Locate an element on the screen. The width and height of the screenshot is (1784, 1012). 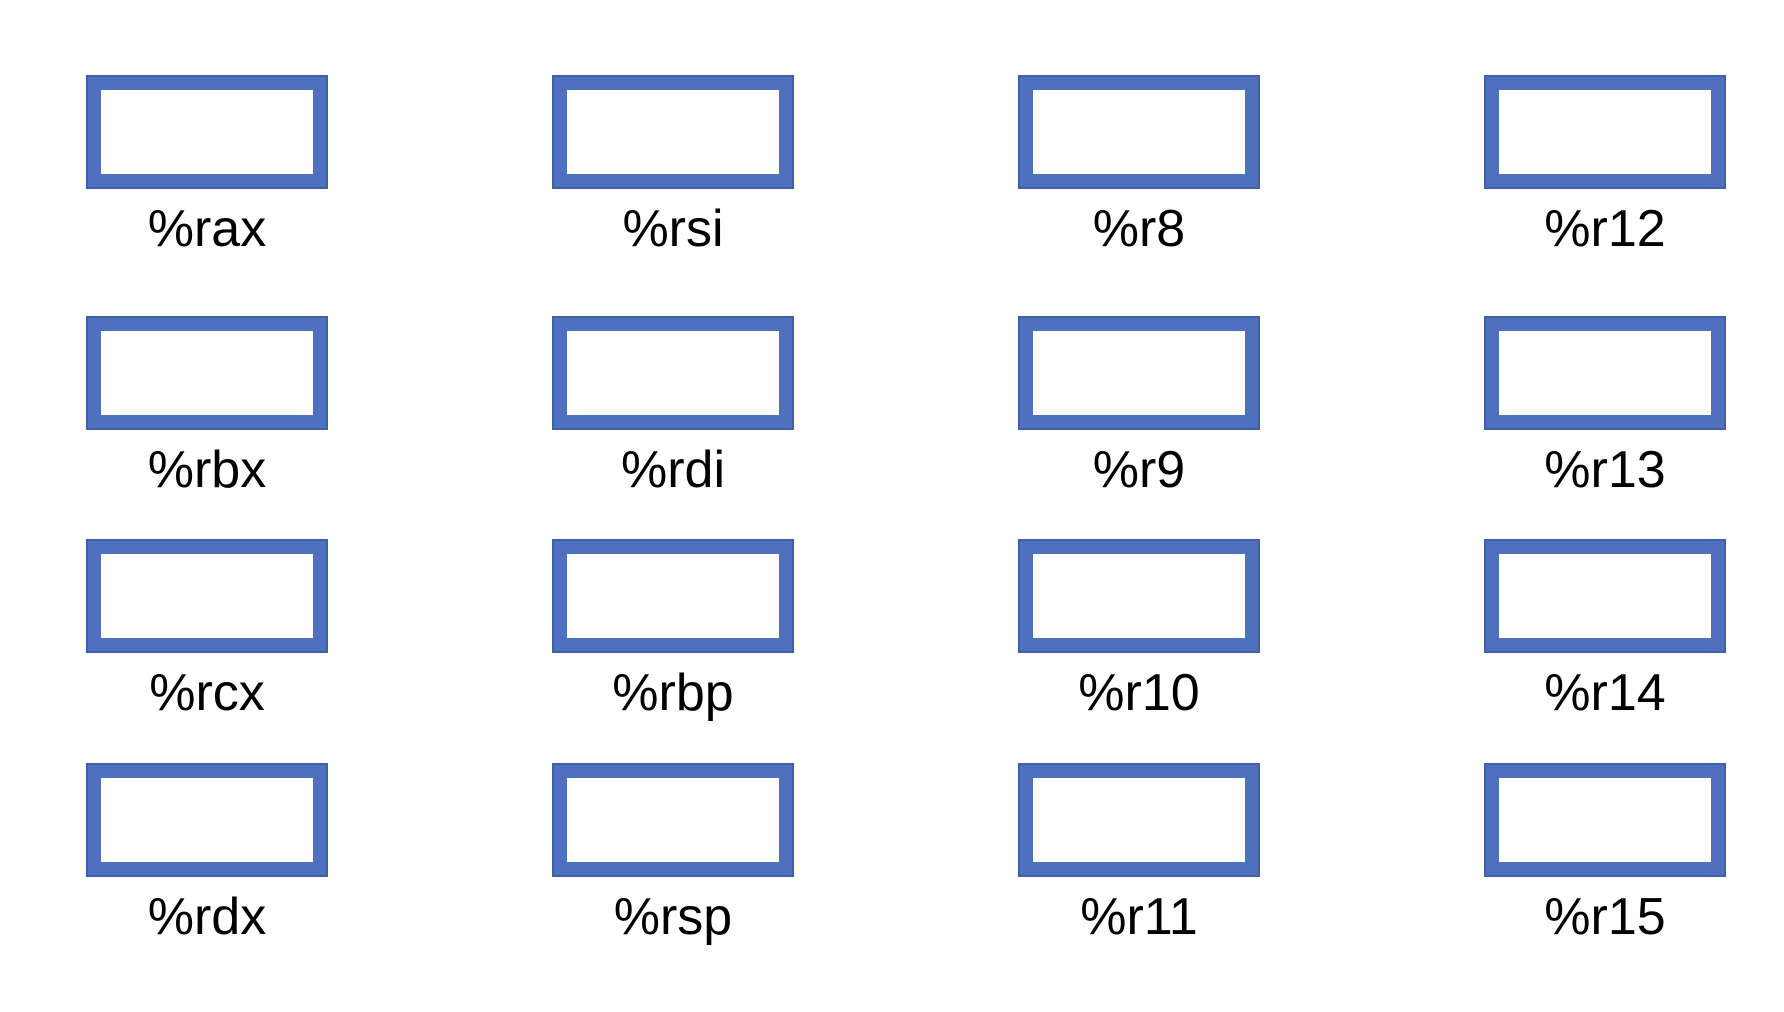
register-label: %rbx is located at coordinates (207, 470).